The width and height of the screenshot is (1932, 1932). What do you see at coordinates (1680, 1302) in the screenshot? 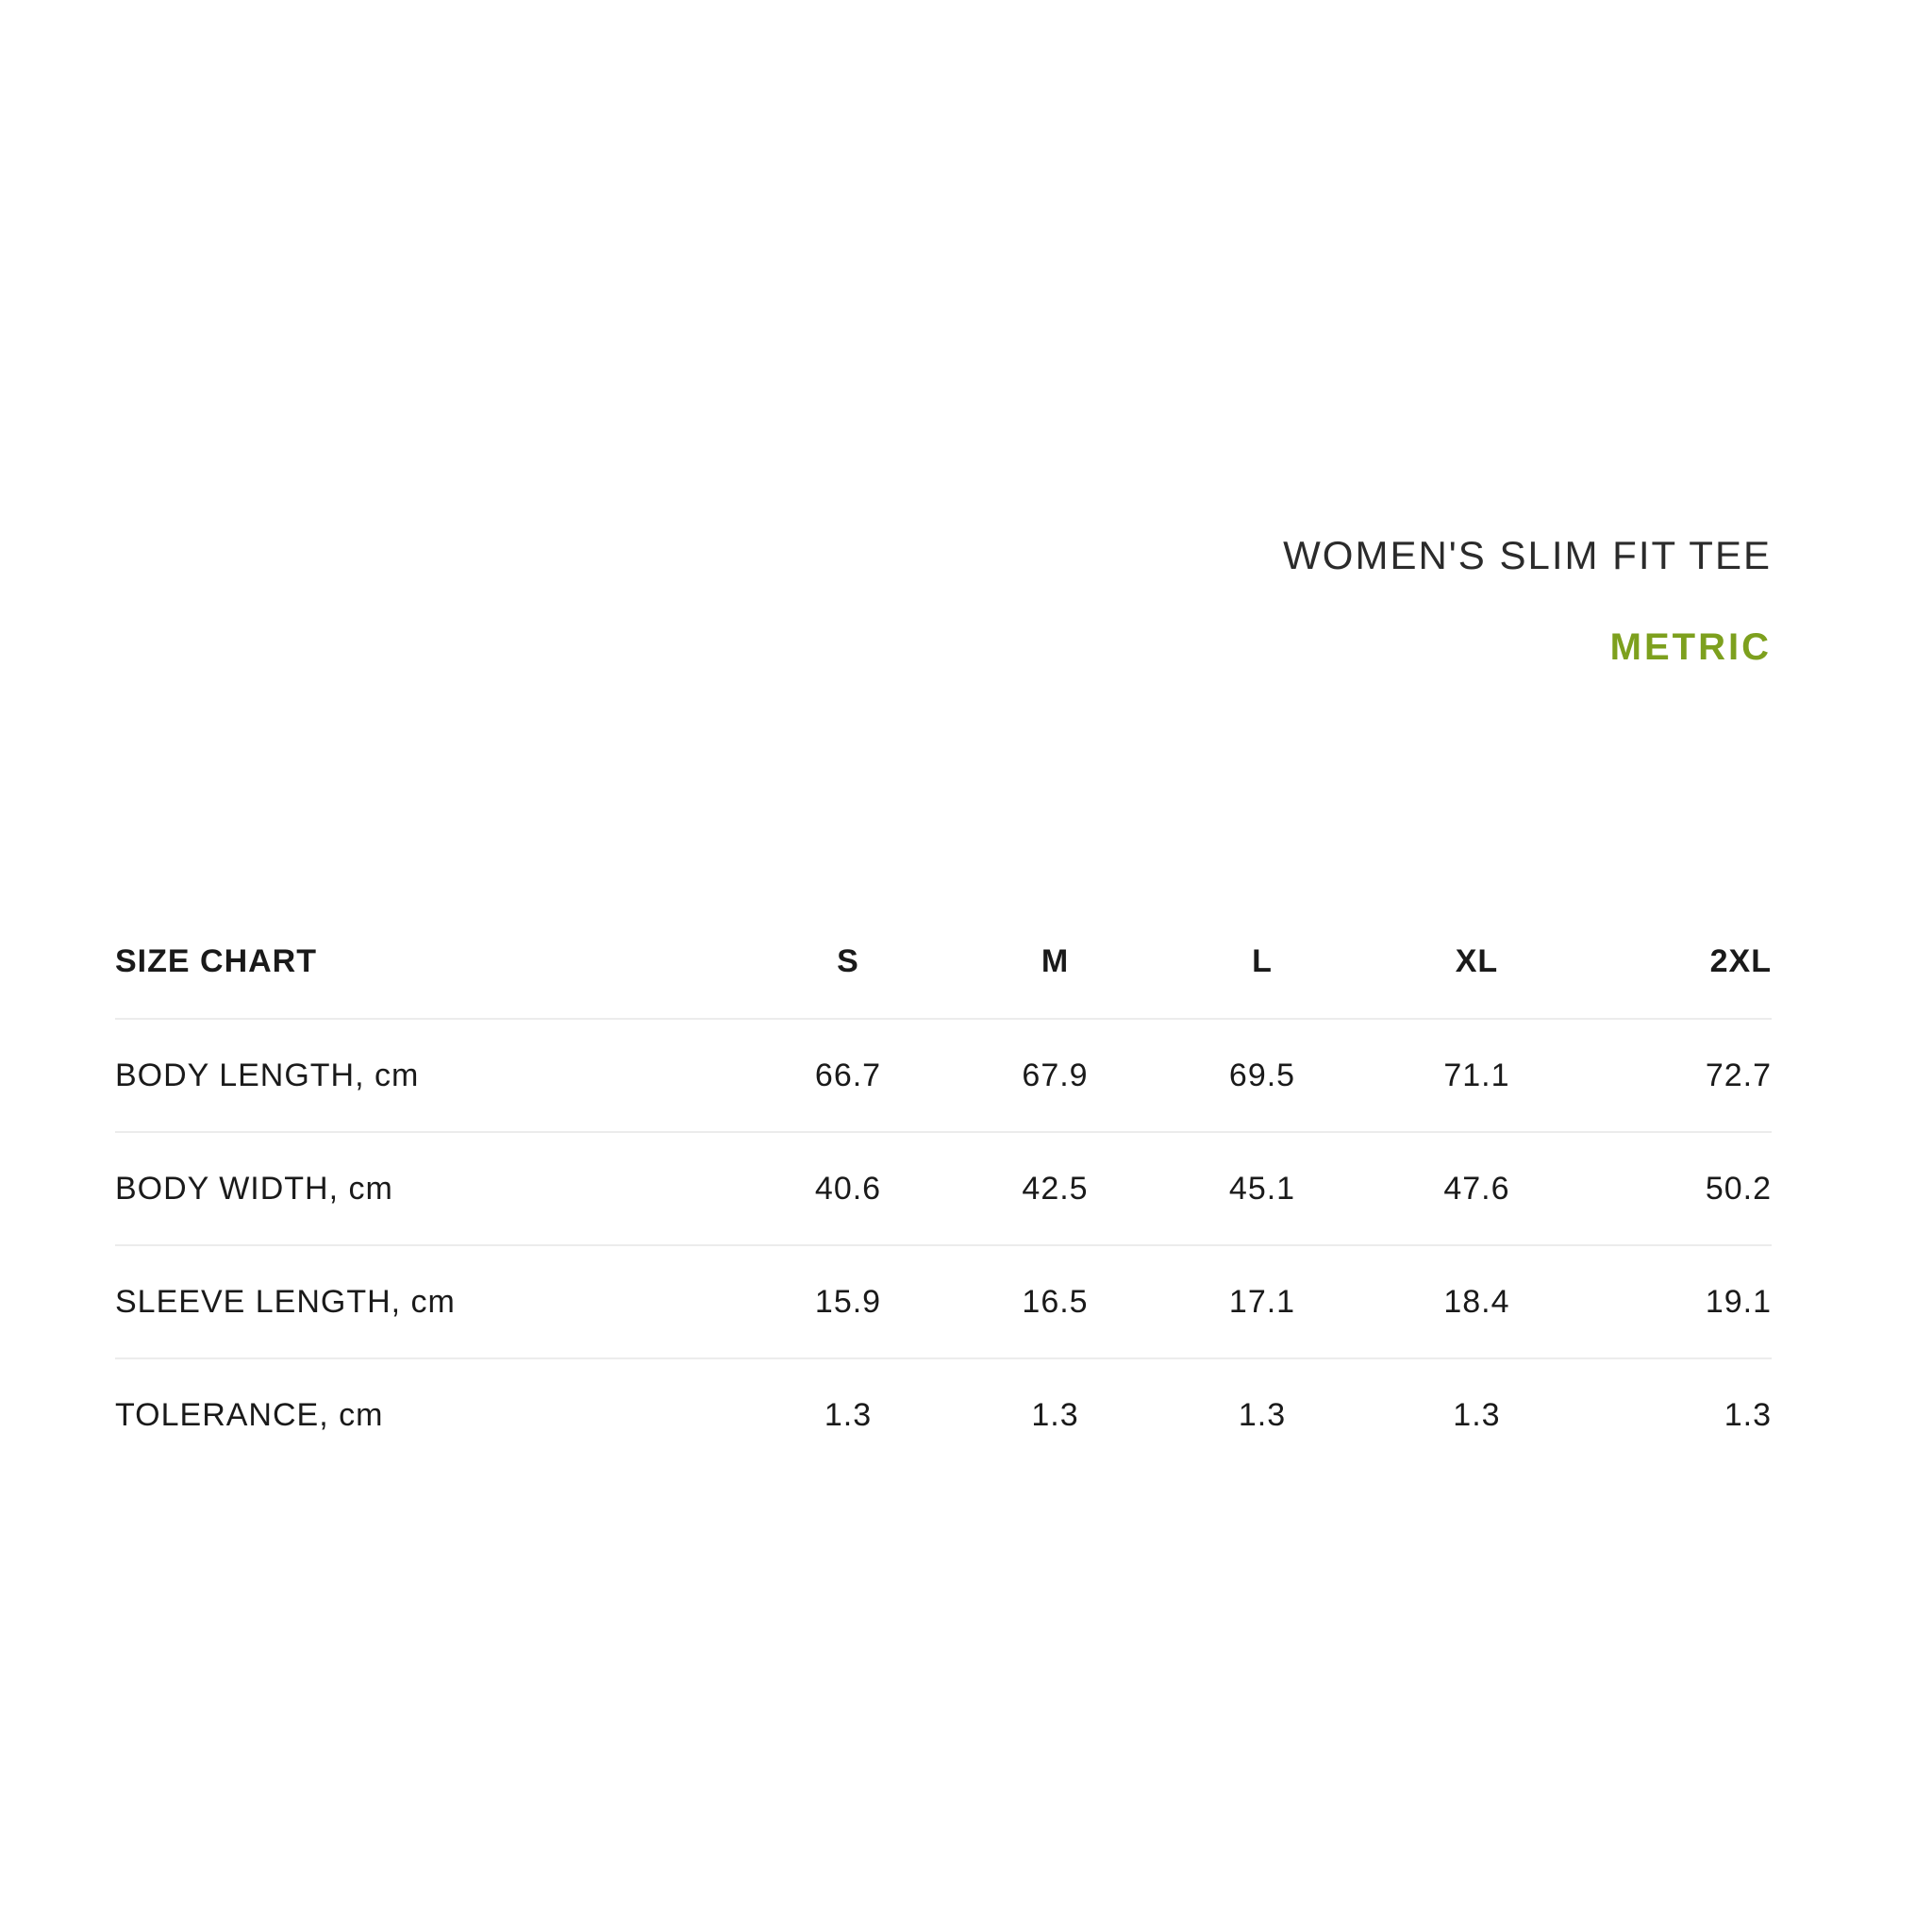
I see `cell-value: 19.1` at bounding box center [1680, 1302].